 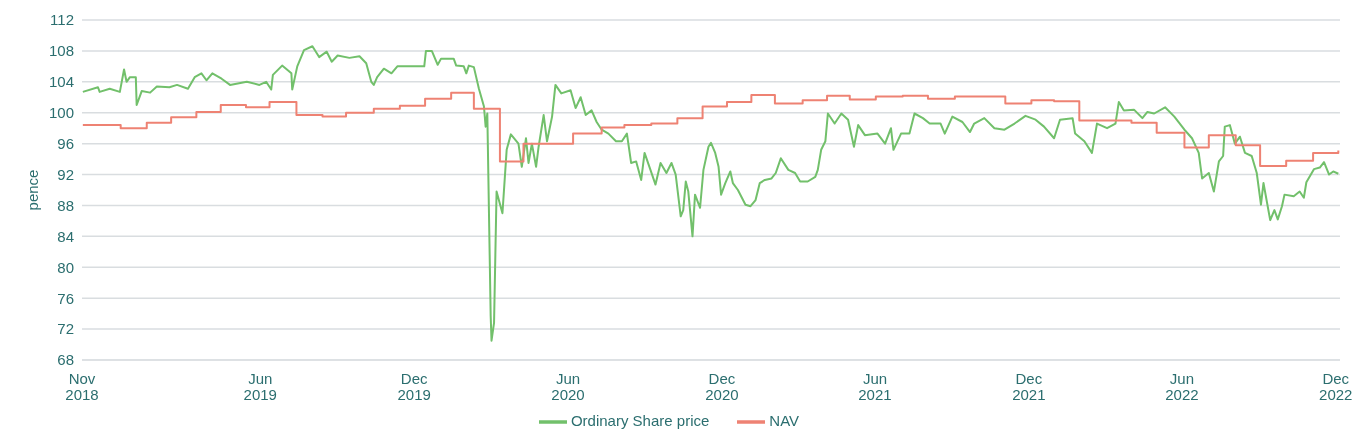 I want to click on x-tick-label: Jun 2020, so click(x=568, y=386).